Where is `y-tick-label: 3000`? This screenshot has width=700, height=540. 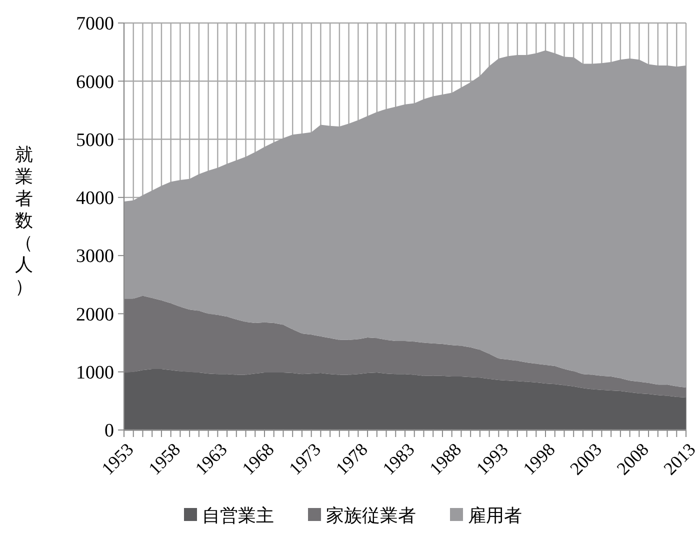
y-tick-label: 3000 is located at coordinates (95, 257).